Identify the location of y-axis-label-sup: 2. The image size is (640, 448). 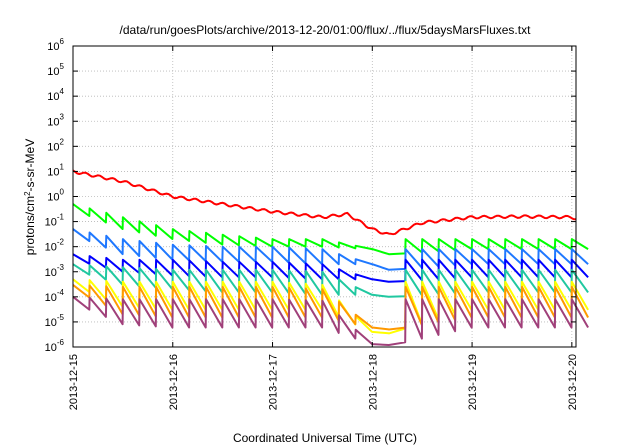
(27, 193).